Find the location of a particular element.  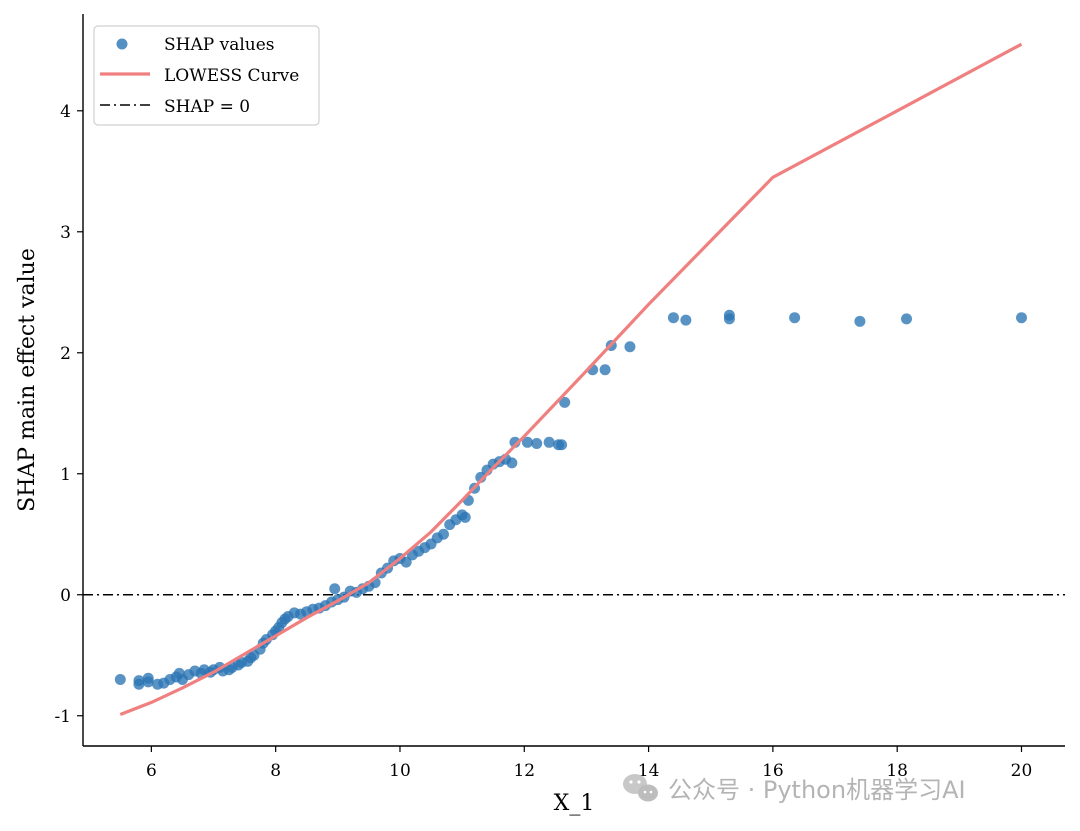

x-tick-label: 10 is located at coordinates (400, 771).